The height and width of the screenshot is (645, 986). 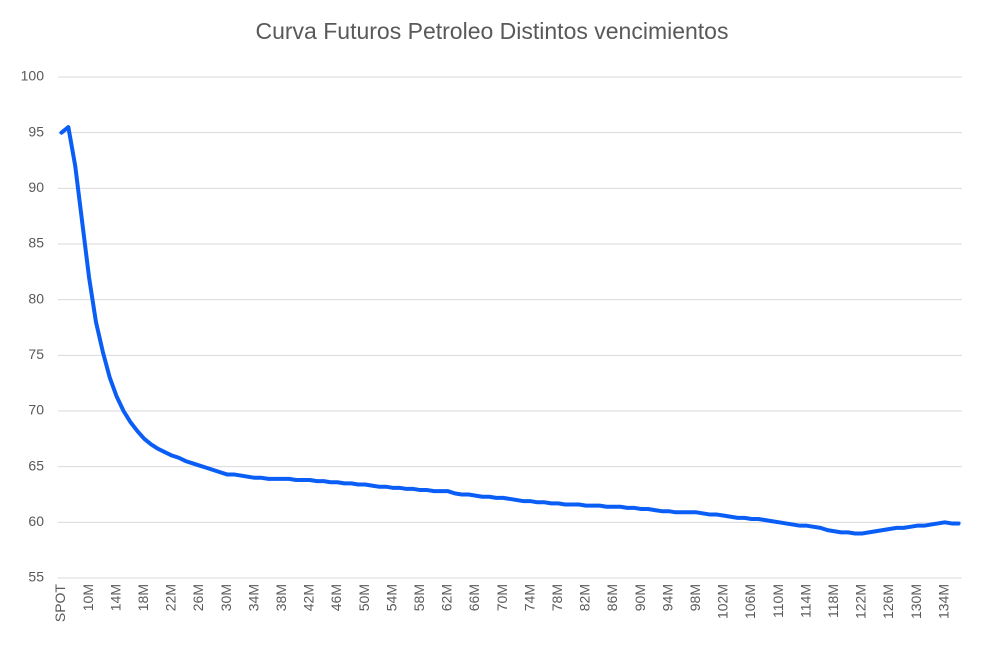 I want to click on x-tick-label: 114M, so click(x=805, y=601).